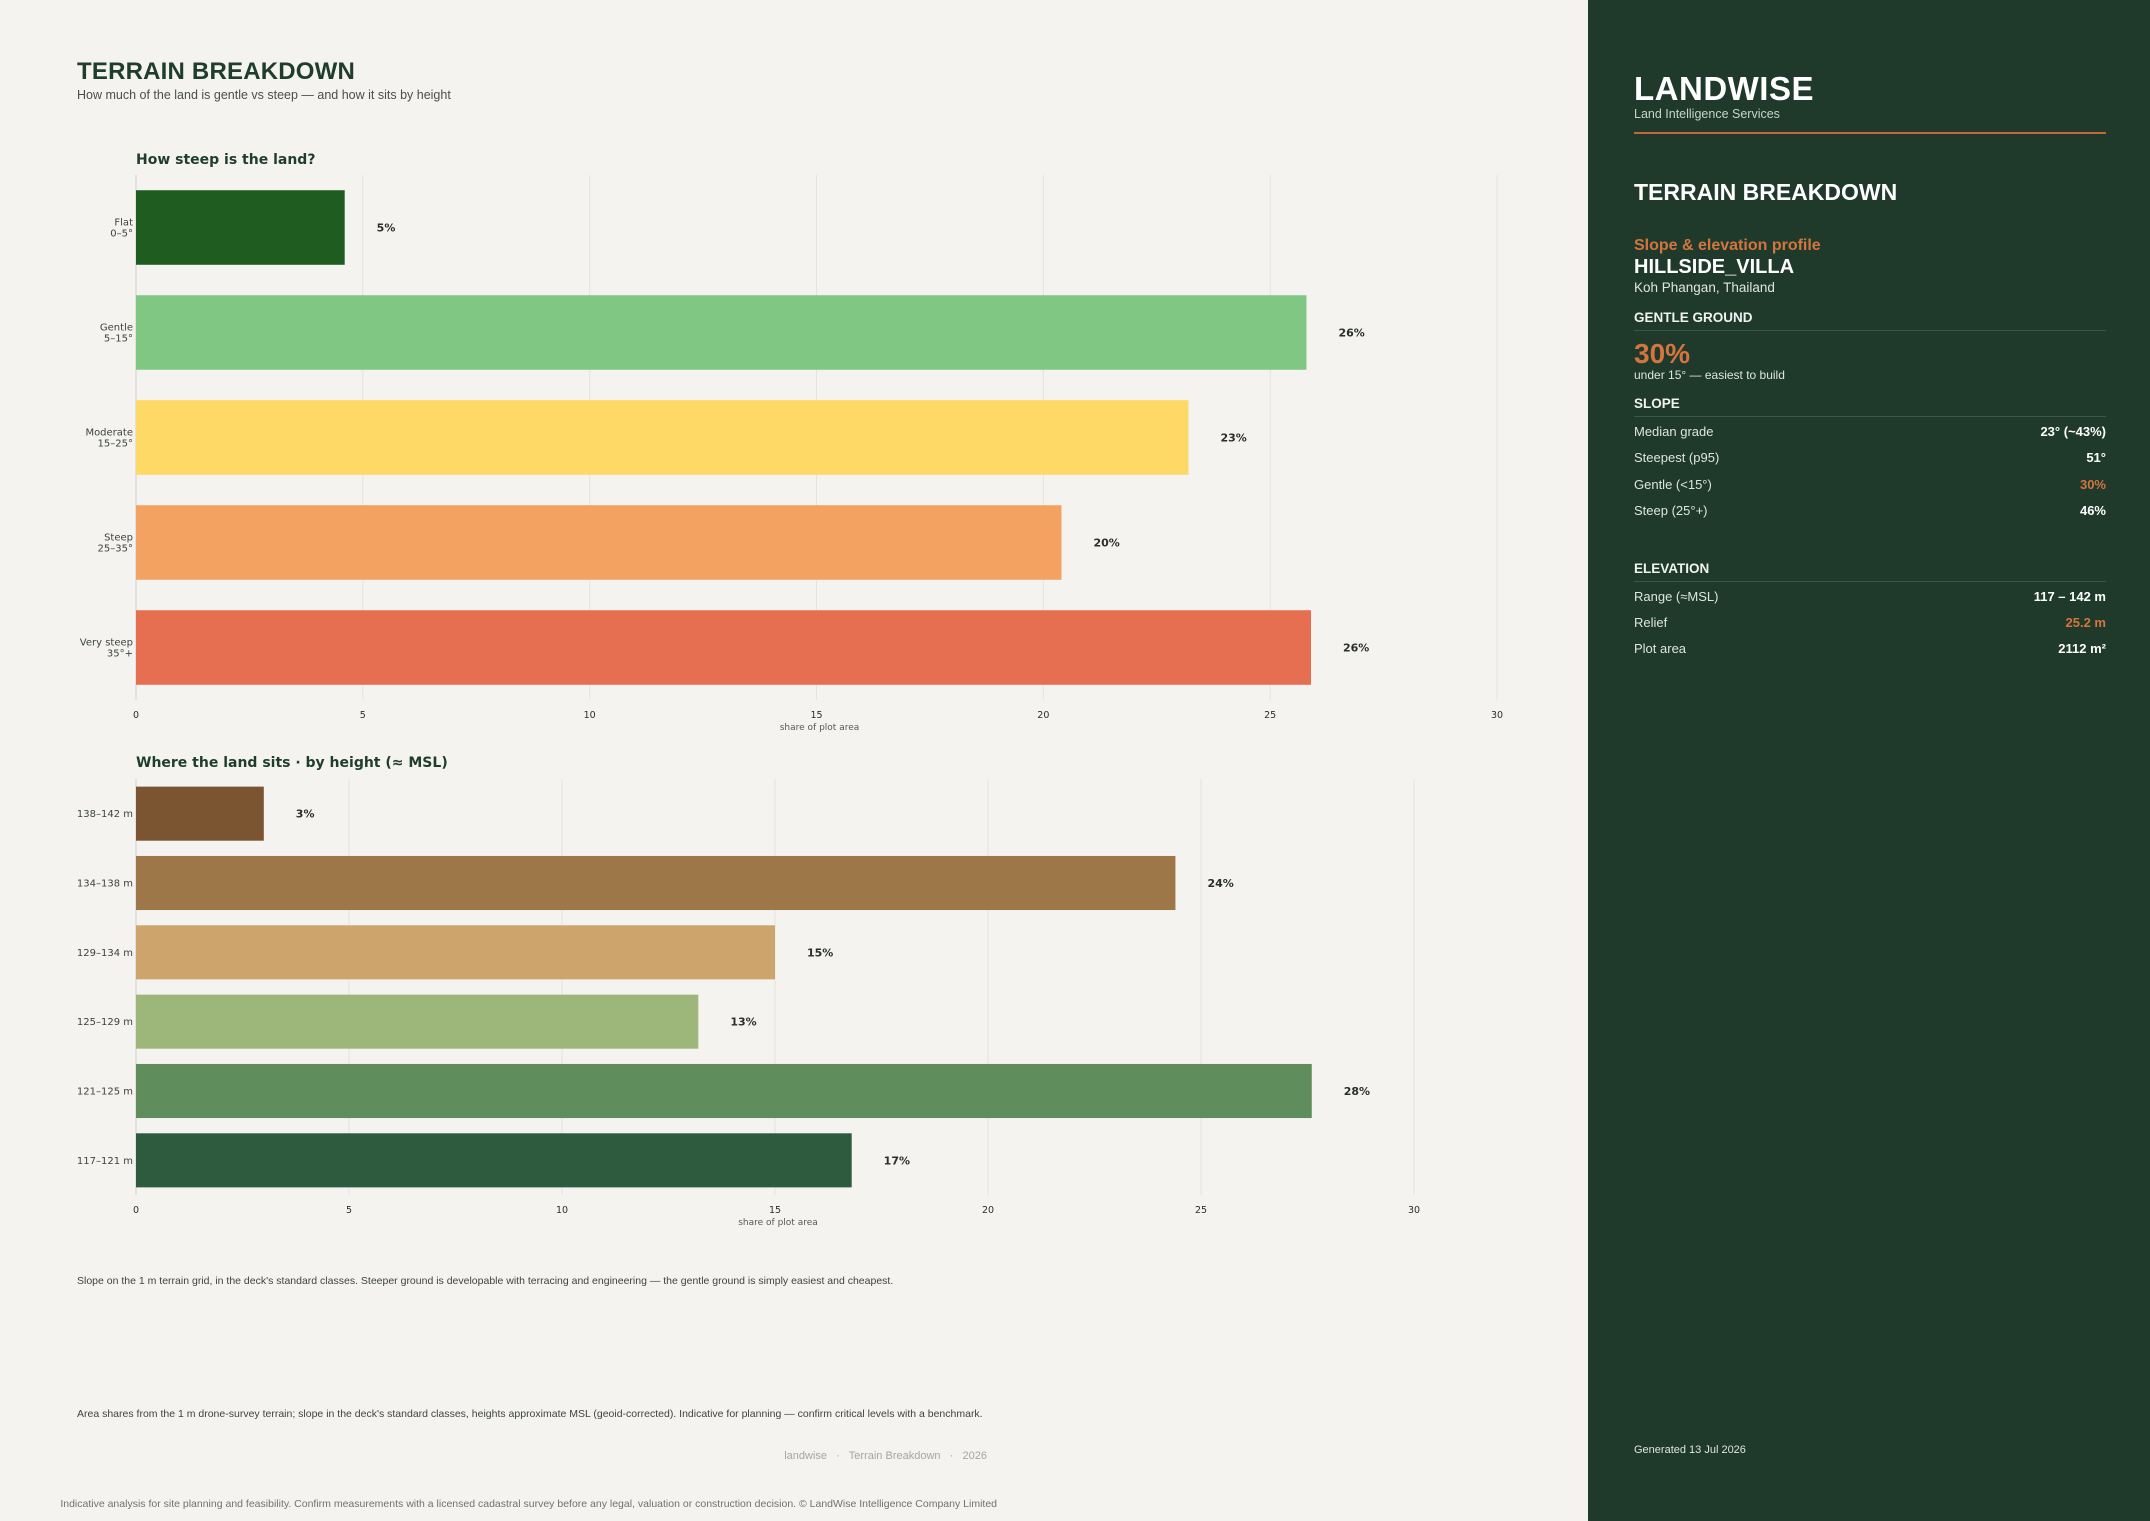  Describe the element at coordinates (1662, 353) in the screenshot. I see `gentle-ground-value: 30%` at that location.